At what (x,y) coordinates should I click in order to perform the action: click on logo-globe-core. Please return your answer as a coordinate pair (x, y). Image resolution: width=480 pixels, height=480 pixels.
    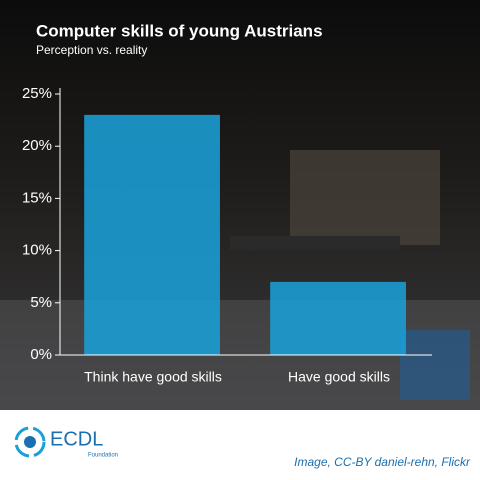
    Looking at the image, I should click on (30, 442).